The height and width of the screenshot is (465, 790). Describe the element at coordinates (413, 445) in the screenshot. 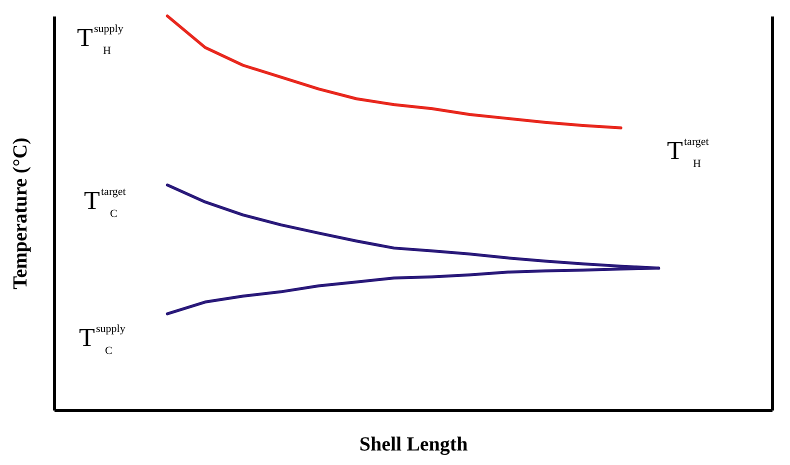

I see `x-axis-title: Shell Length` at that location.